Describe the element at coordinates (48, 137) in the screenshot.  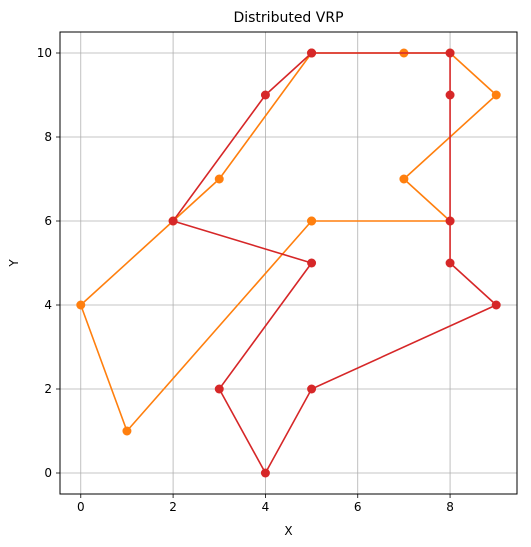
I see `y-tick-label: 8` at that location.